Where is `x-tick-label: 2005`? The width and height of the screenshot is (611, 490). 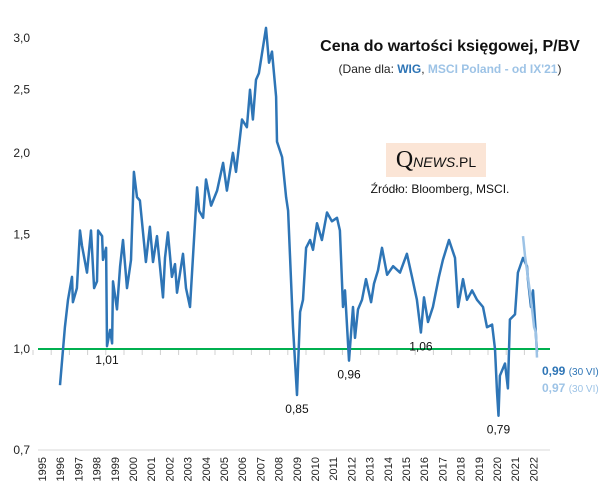 x-tick-label: 2005 is located at coordinates (225, 469).